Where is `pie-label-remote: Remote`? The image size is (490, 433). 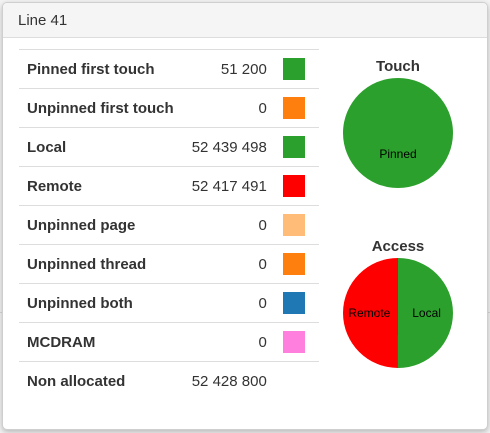 pie-label-remote: Remote is located at coordinates (369, 313).